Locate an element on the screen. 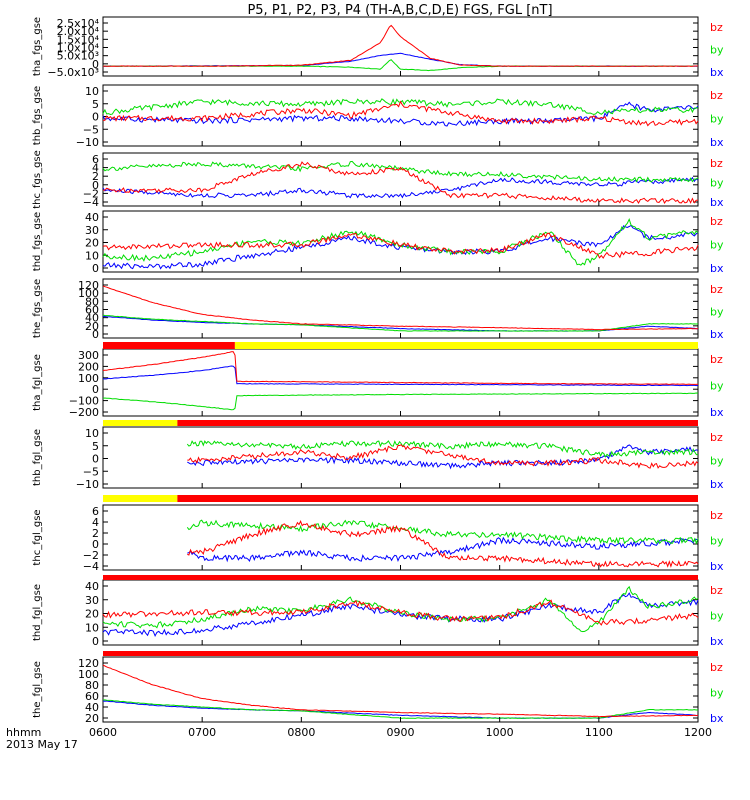  panel-ylabel: thd_fgs_gse is located at coordinates (37, 241).